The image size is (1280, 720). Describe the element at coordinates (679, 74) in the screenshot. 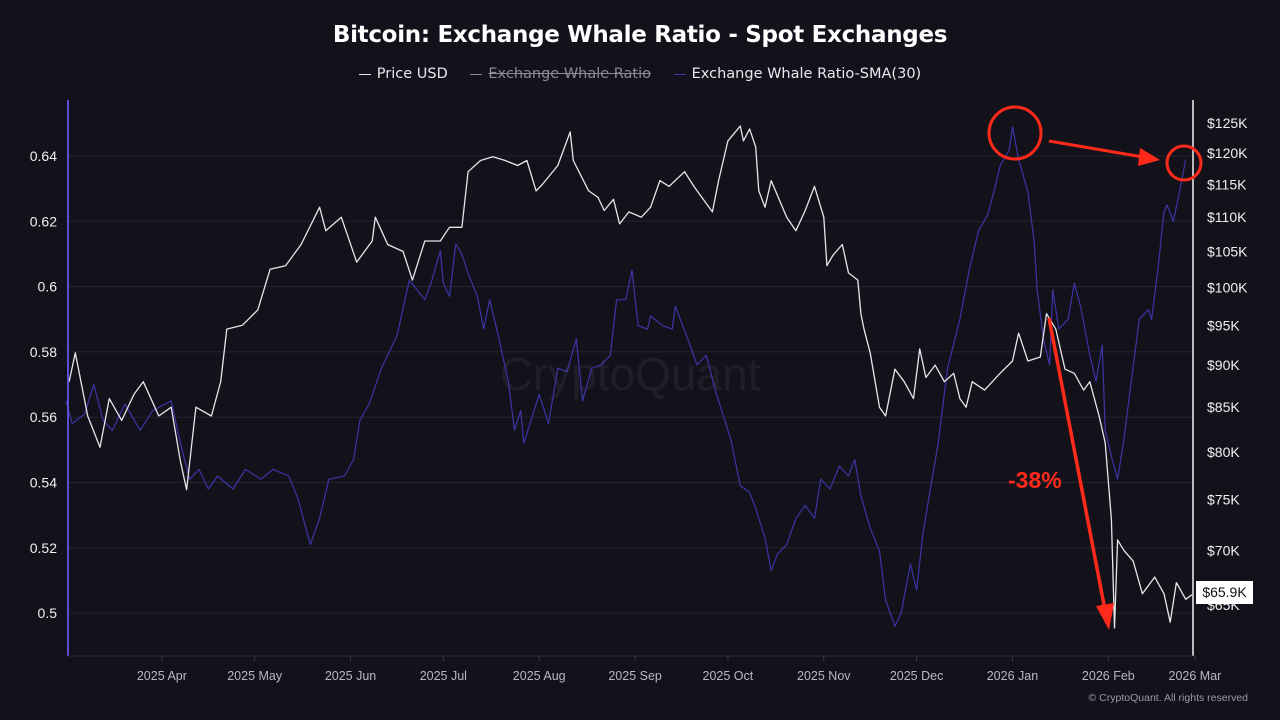

I see `legend-swatch-sma` at that location.